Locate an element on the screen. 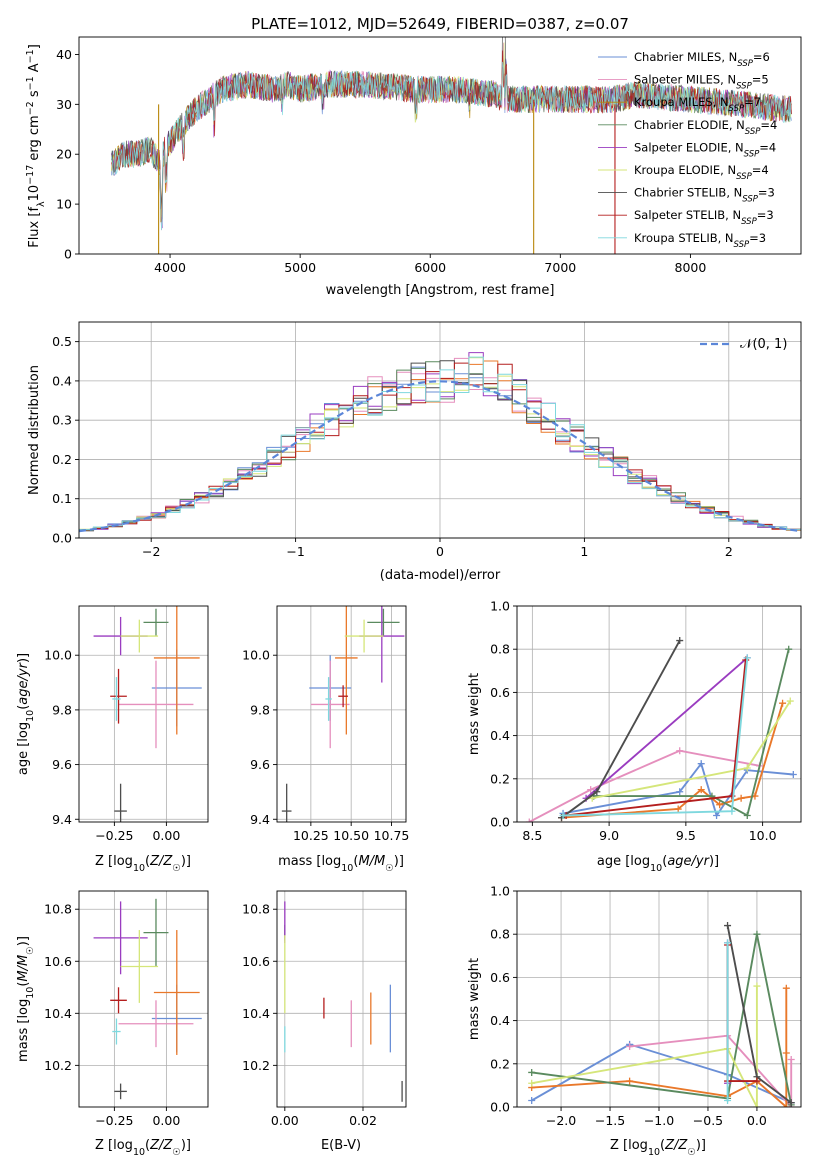 This screenshot has height=1174, width=819. x-tick-label: −1.5 is located at coordinates (610, 1120).